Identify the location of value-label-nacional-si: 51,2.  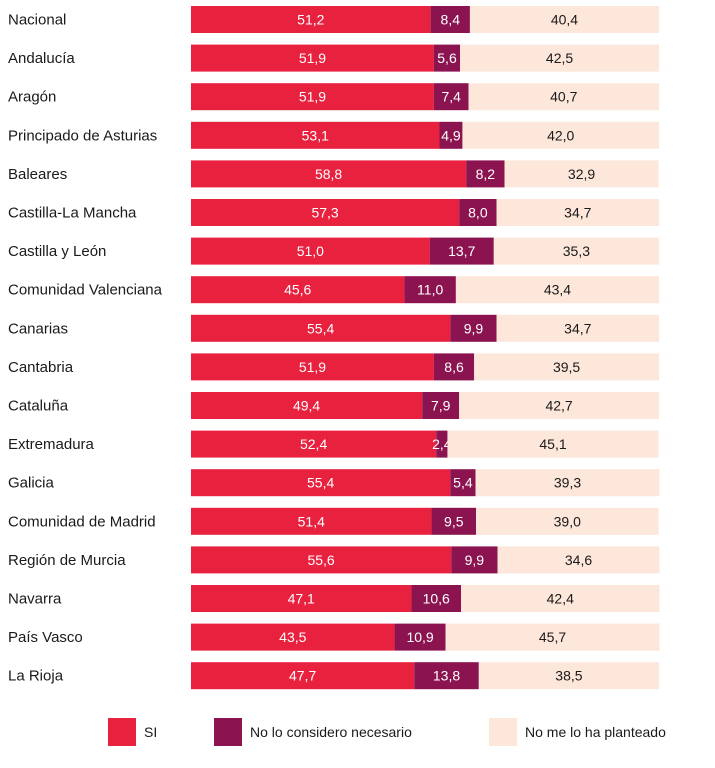
(310, 20).